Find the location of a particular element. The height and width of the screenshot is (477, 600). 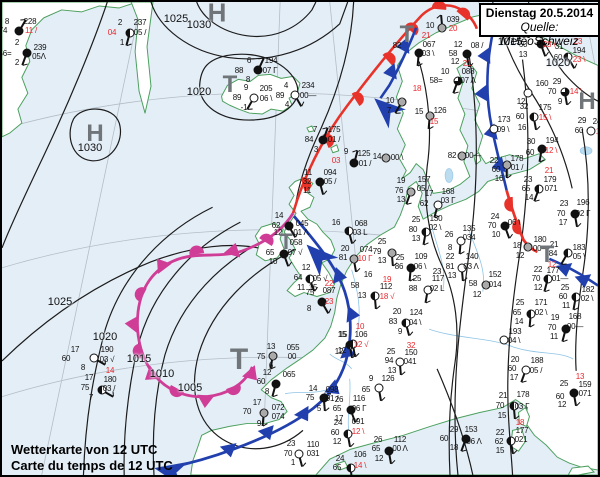

station-value: 180 is located at coordinates (110, 379).